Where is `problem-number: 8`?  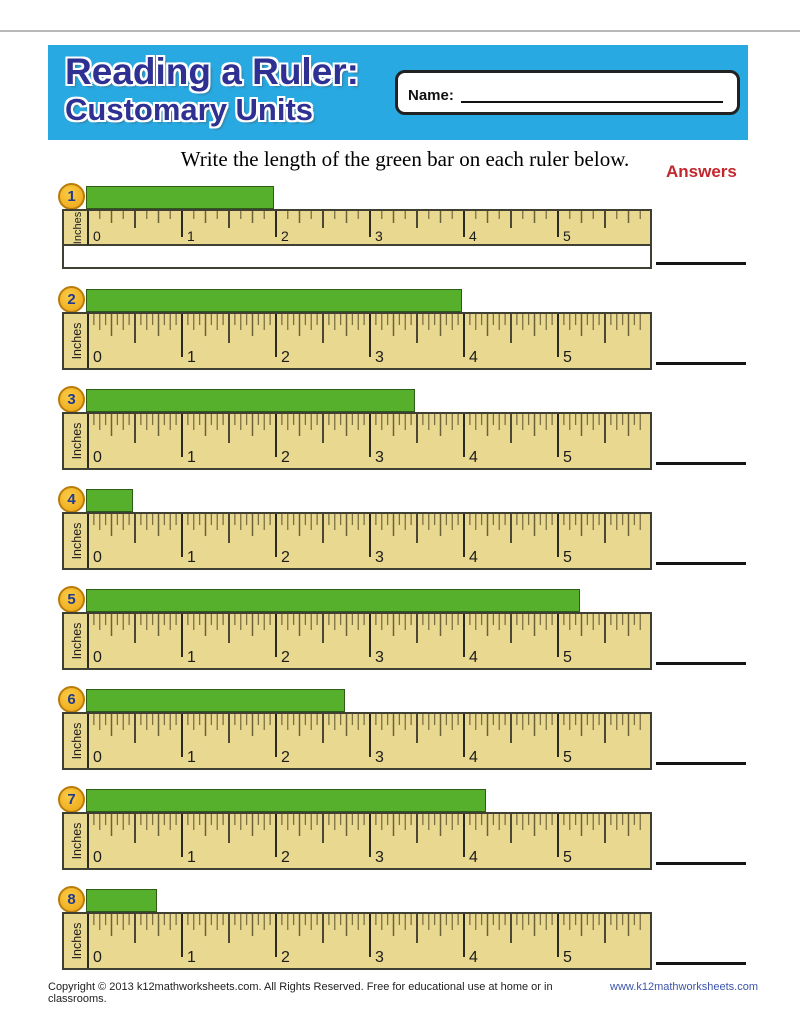 problem-number: 8 is located at coordinates (71, 899).